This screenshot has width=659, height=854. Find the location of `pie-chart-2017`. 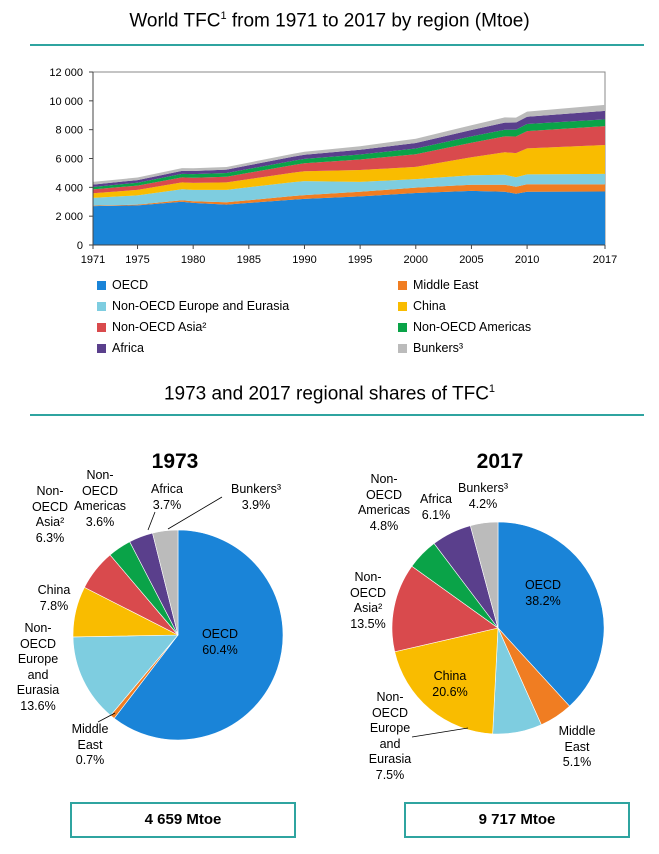

pie-chart-2017 is located at coordinates (498, 628).